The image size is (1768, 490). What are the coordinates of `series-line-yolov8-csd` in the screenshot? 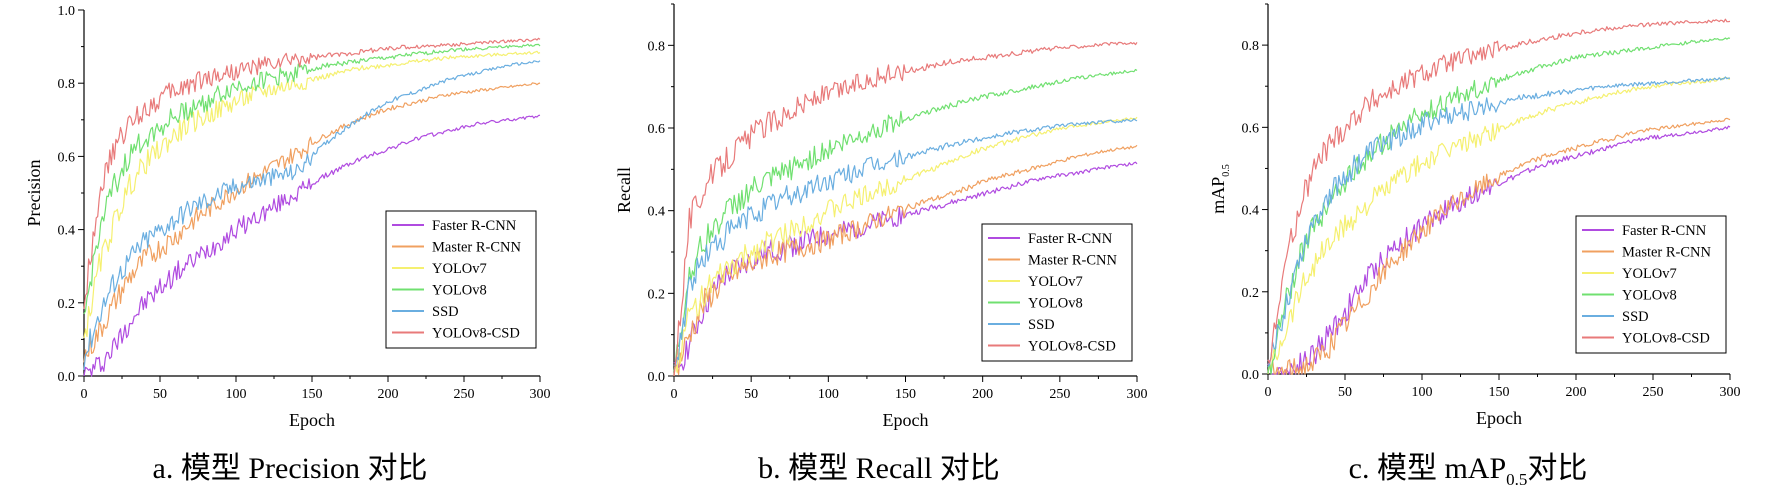 It's located at (312, 173).